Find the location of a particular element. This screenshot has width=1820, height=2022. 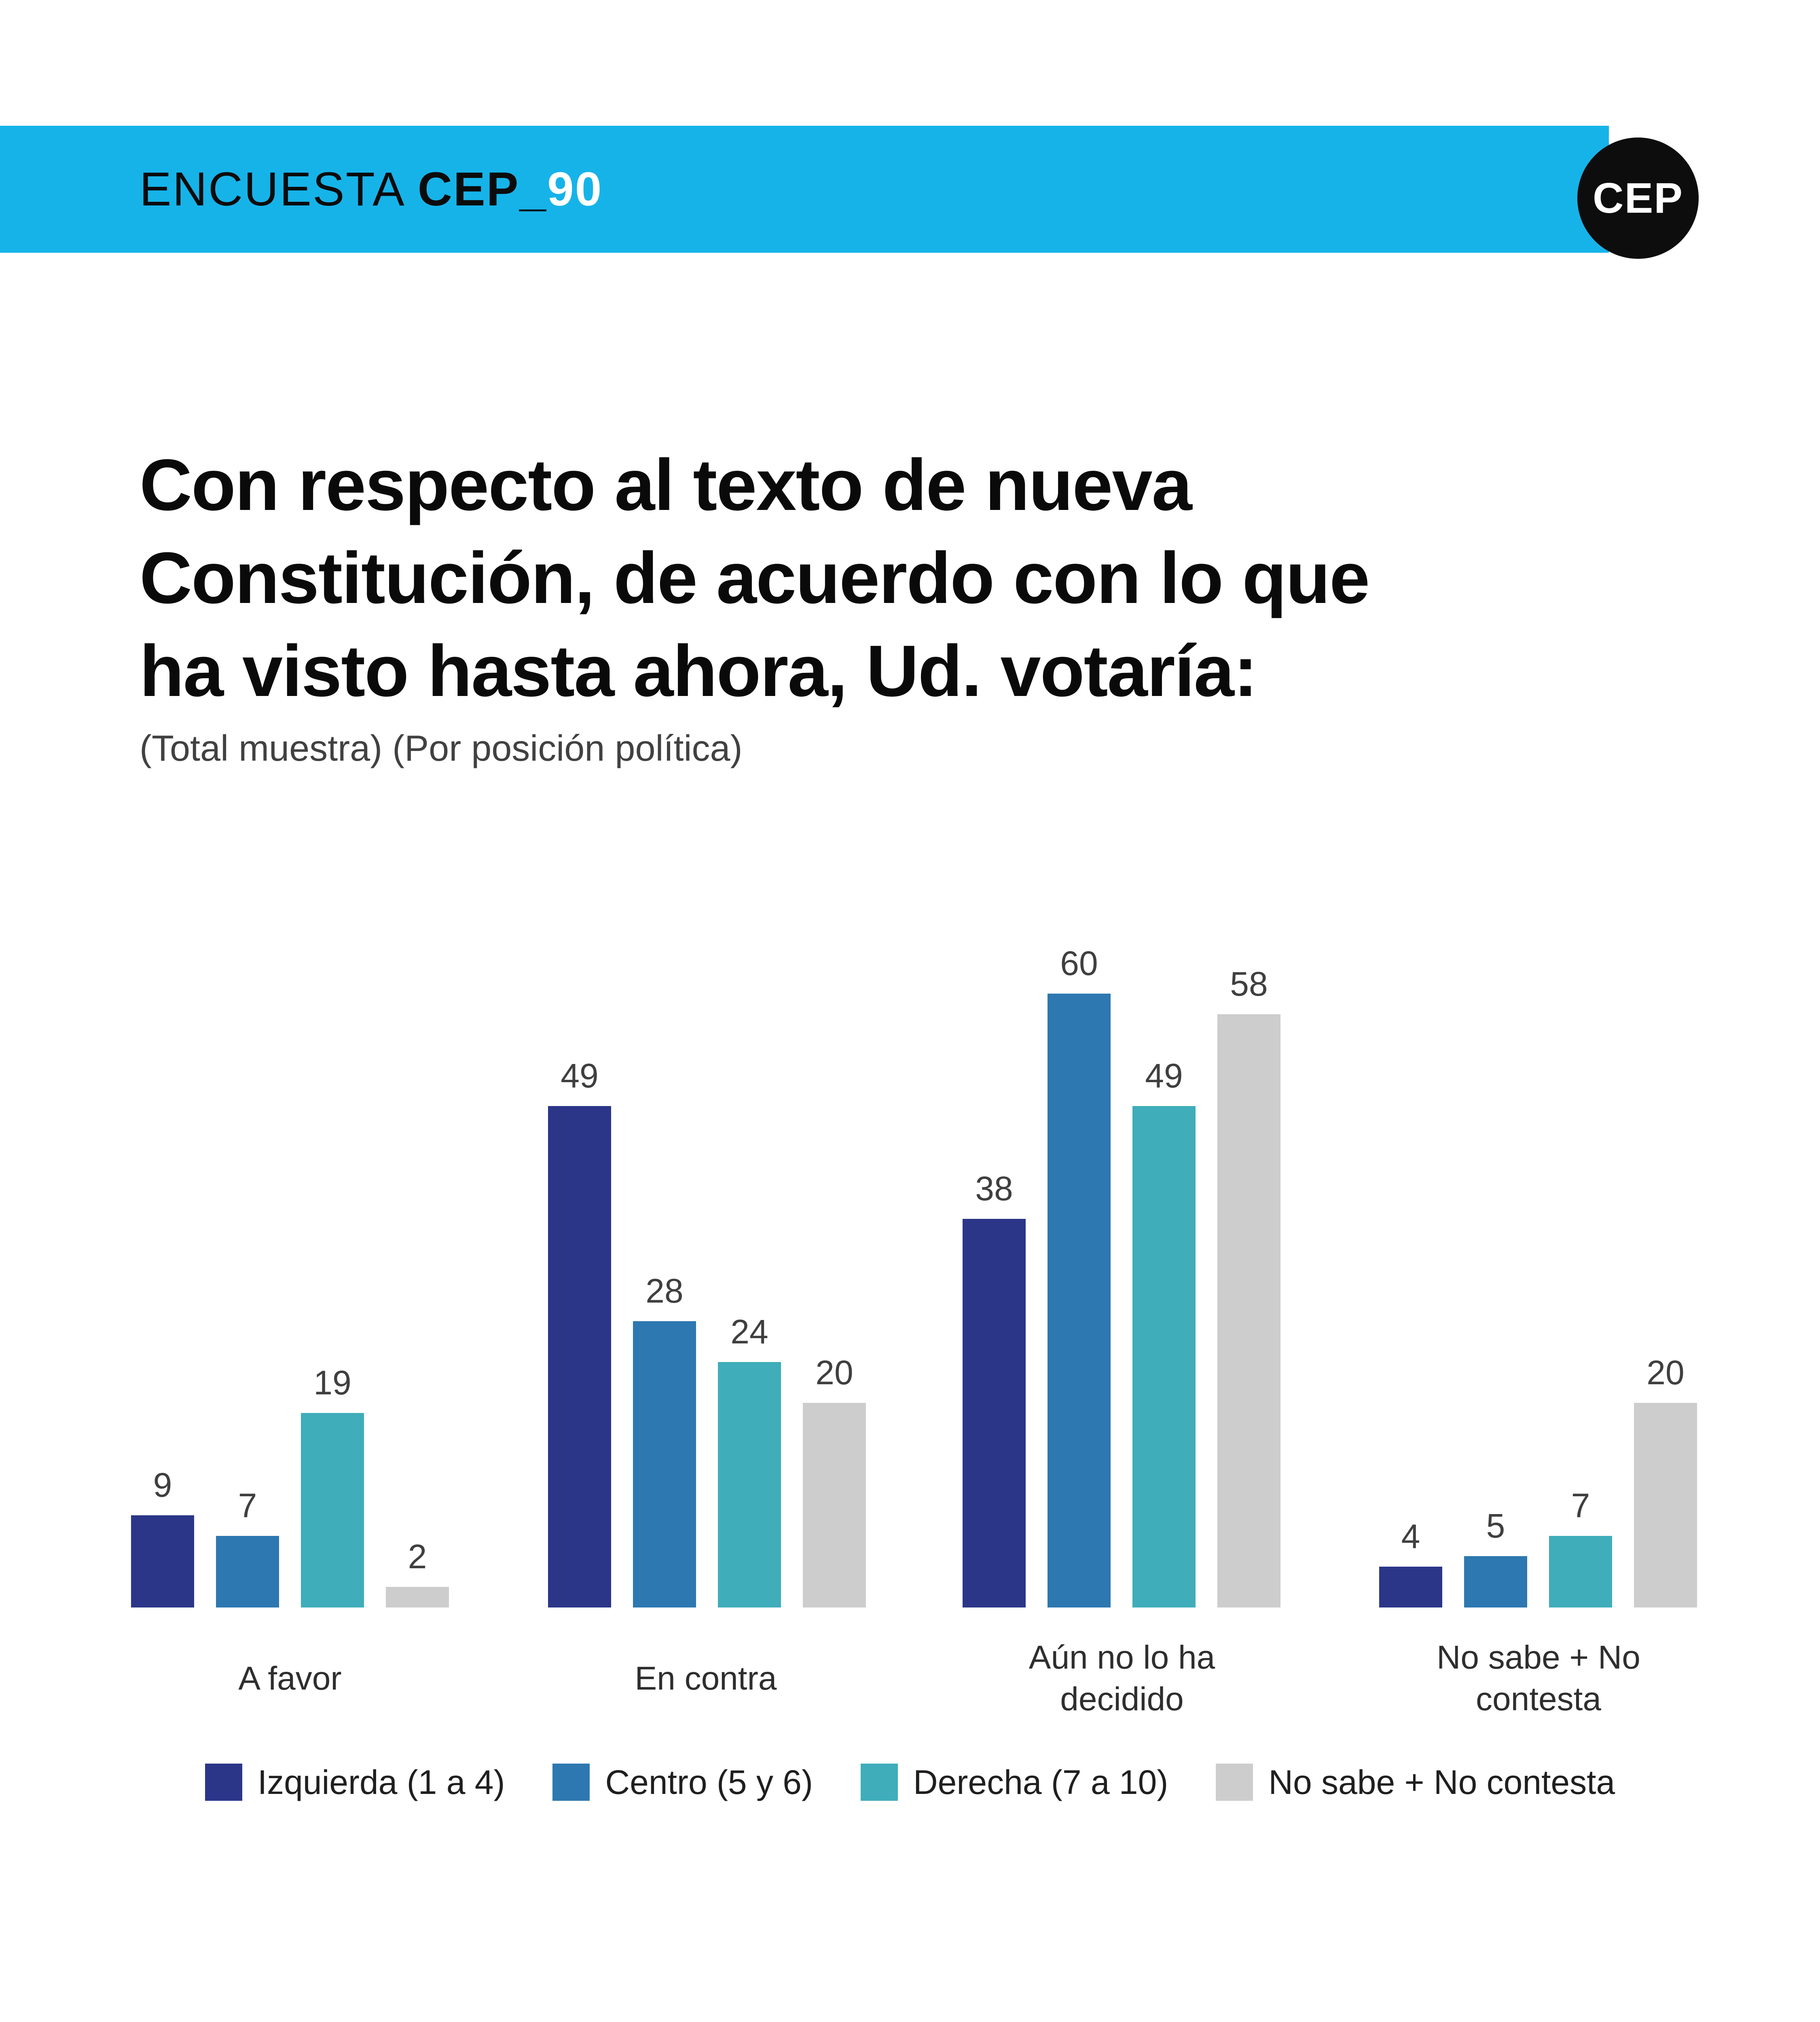

page-title-line-2: Constitución, de acuerdo con lo que is located at coordinates (755, 578).